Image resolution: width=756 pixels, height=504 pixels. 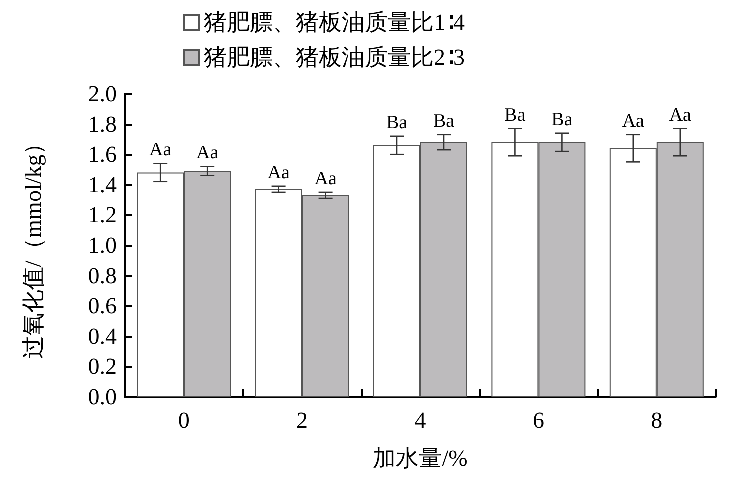 What do you see at coordinates (335, 22) in the screenshot?
I see `legend-label: 猪肥膘、猪板油质量比1∶4` at bounding box center [335, 22].